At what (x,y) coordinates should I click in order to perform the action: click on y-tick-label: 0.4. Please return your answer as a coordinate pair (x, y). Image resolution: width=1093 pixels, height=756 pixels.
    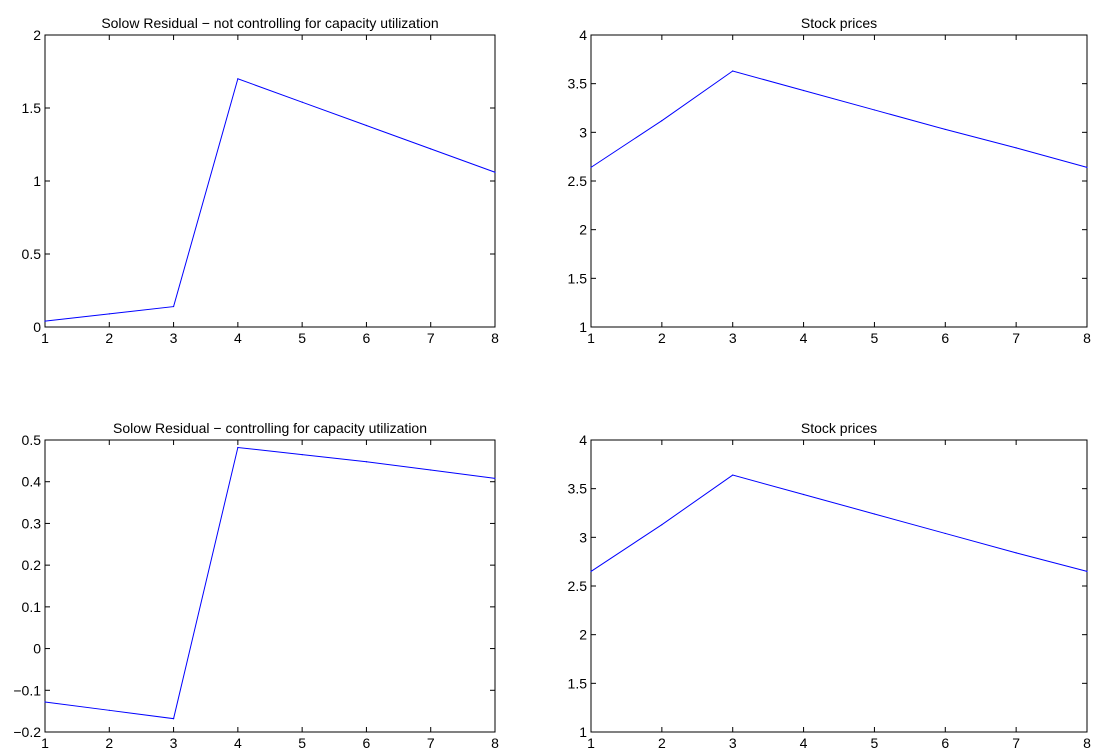
    Looking at the image, I should click on (32, 482).